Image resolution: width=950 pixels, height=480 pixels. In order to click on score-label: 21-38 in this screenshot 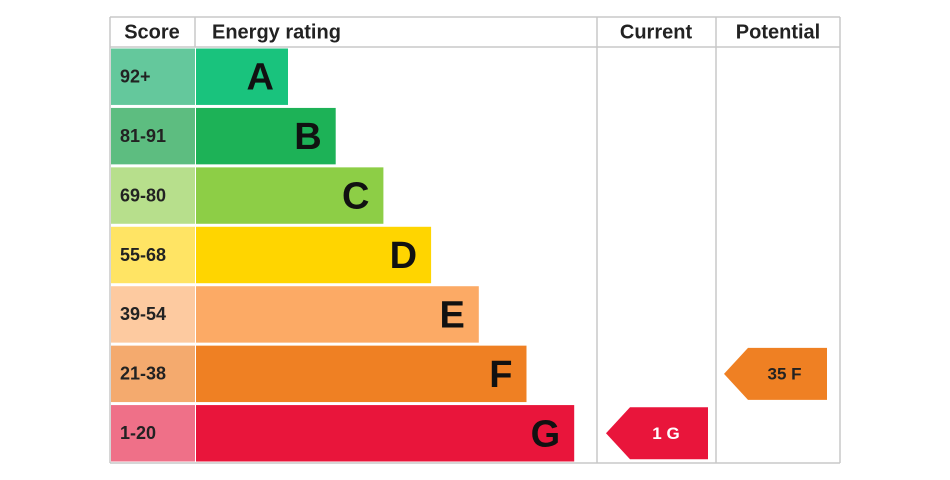, I will do `click(143, 374)`.